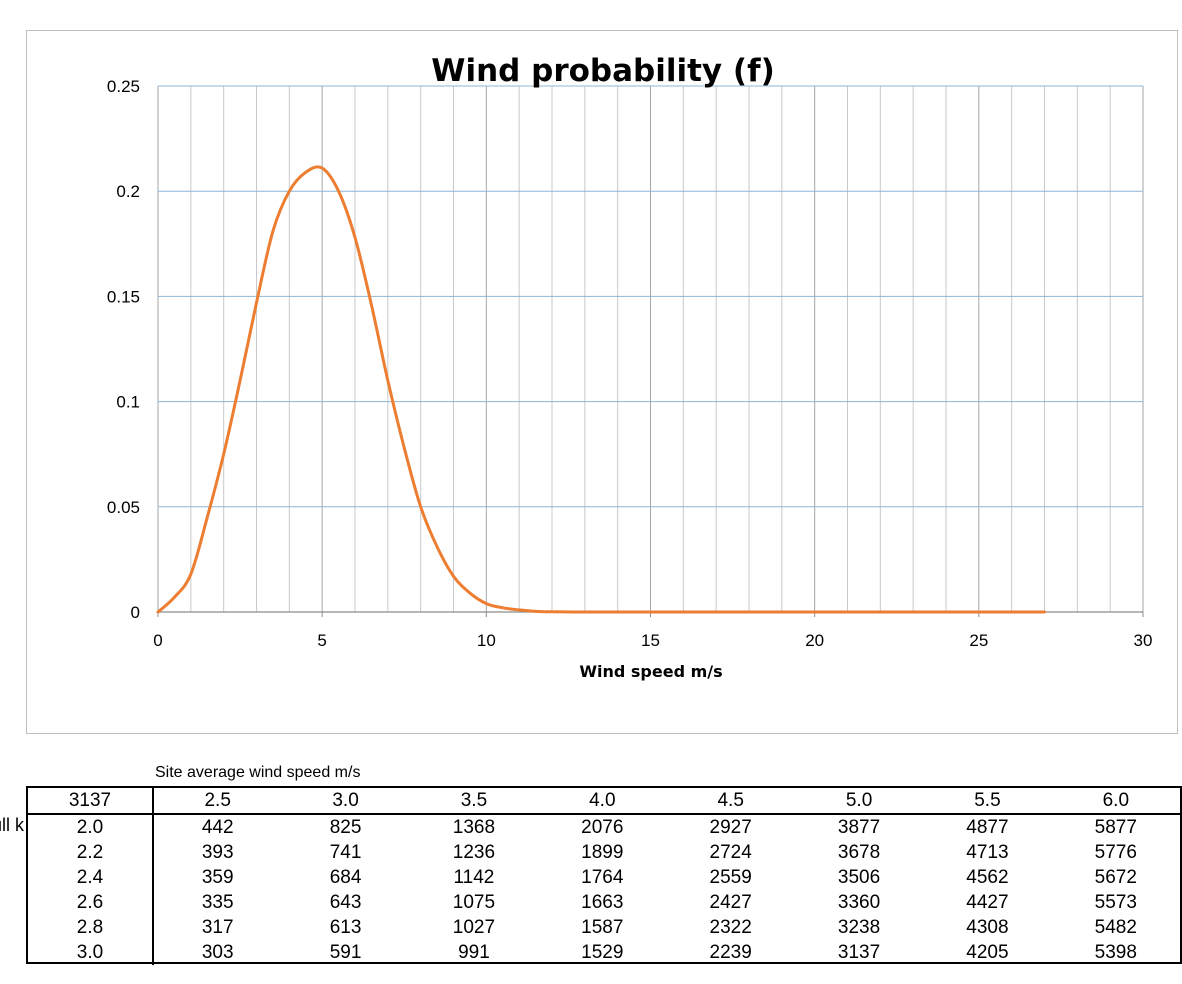 The height and width of the screenshot is (984, 1182). What do you see at coordinates (859, 801) in the screenshot?
I see `column-header: 5.0` at bounding box center [859, 801].